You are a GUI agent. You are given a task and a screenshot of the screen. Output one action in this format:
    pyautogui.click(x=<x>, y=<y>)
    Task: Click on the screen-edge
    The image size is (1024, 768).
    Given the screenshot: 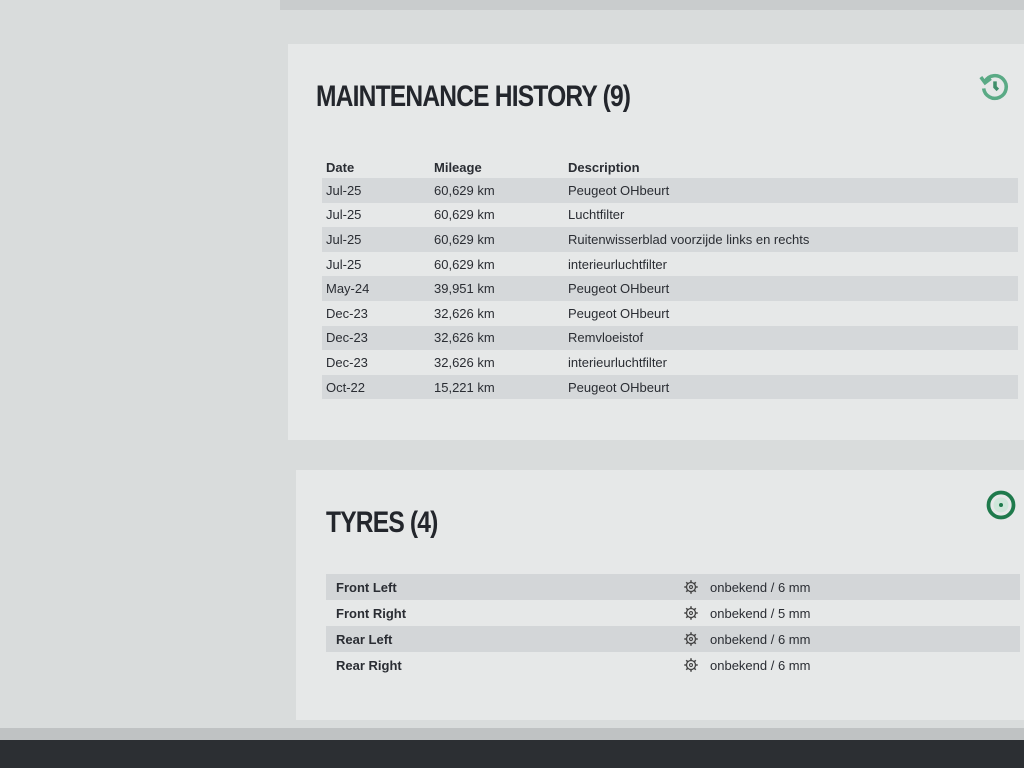 What is the action you would take?
    pyautogui.click(x=512, y=734)
    